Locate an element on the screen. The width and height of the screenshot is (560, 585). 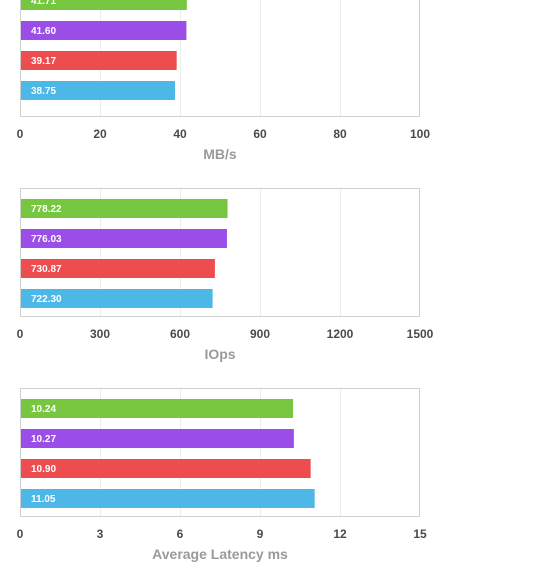
bar-value-label: 10.24 is located at coordinates (43, 409).